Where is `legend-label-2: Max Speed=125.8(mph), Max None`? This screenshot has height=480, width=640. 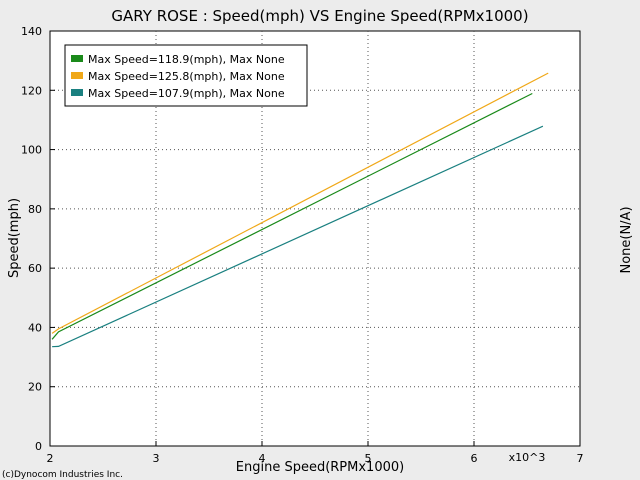 legend-label-2: Max Speed=125.8(mph), Max None is located at coordinates (186, 76).